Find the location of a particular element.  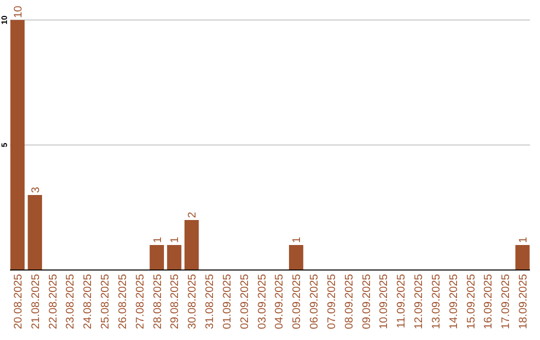

x-tick-label: 09.09.2025 is located at coordinates (366, 302).